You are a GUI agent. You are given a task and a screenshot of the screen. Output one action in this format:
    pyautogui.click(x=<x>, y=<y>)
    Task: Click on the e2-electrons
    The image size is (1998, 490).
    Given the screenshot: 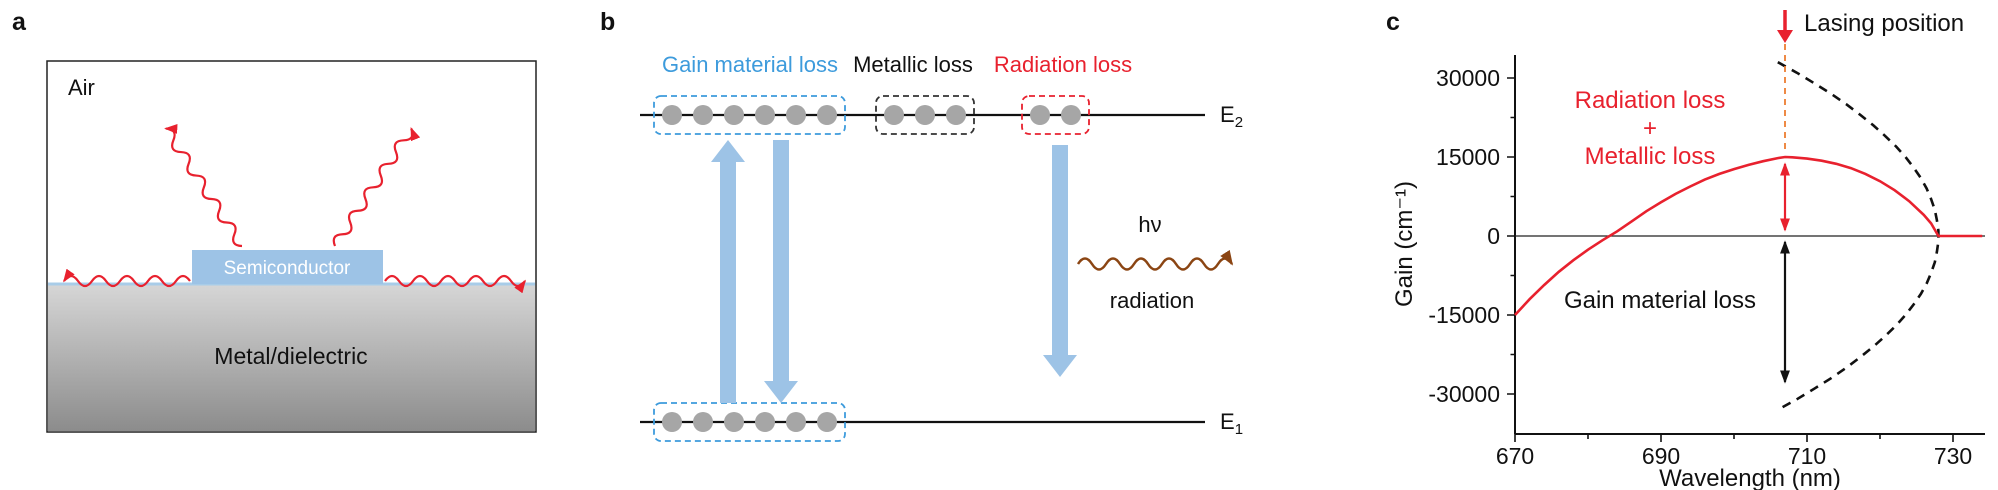 What is the action you would take?
    pyautogui.click(x=871, y=115)
    